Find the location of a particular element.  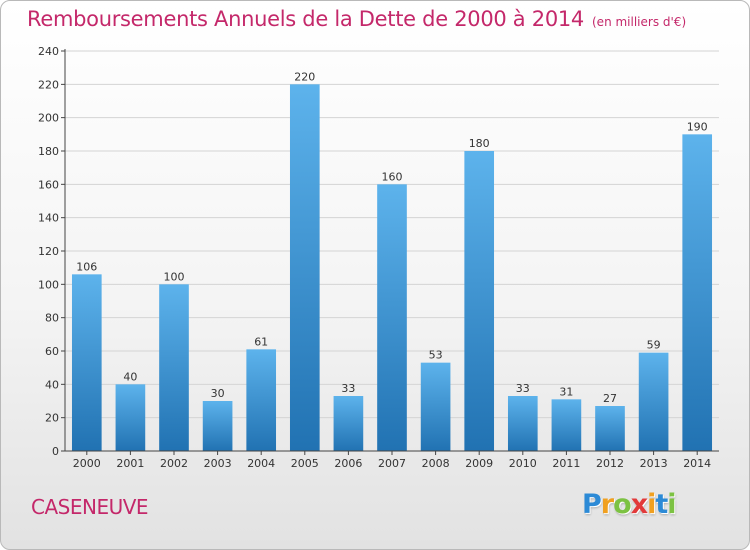

bar-2014 is located at coordinates (697, 293).